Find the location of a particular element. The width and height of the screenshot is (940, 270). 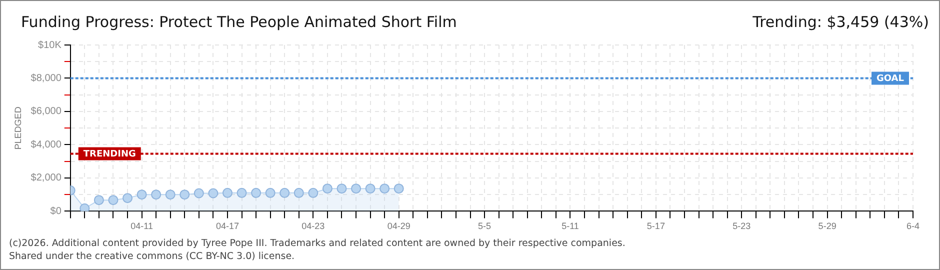

ref-line-label: GOAL is located at coordinates (890, 79).